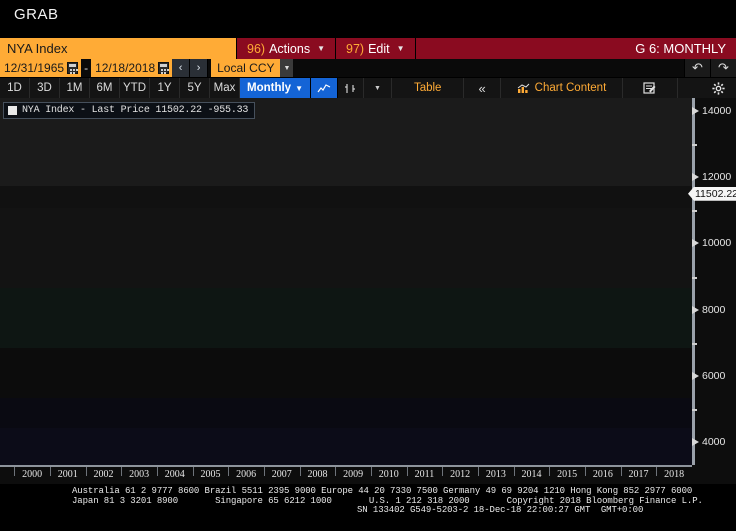 Image resolution: width=736 pixels, height=531 pixels. What do you see at coordinates (697, 68) in the screenshot?
I see `undo-button: ↶` at bounding box center [697, 68].